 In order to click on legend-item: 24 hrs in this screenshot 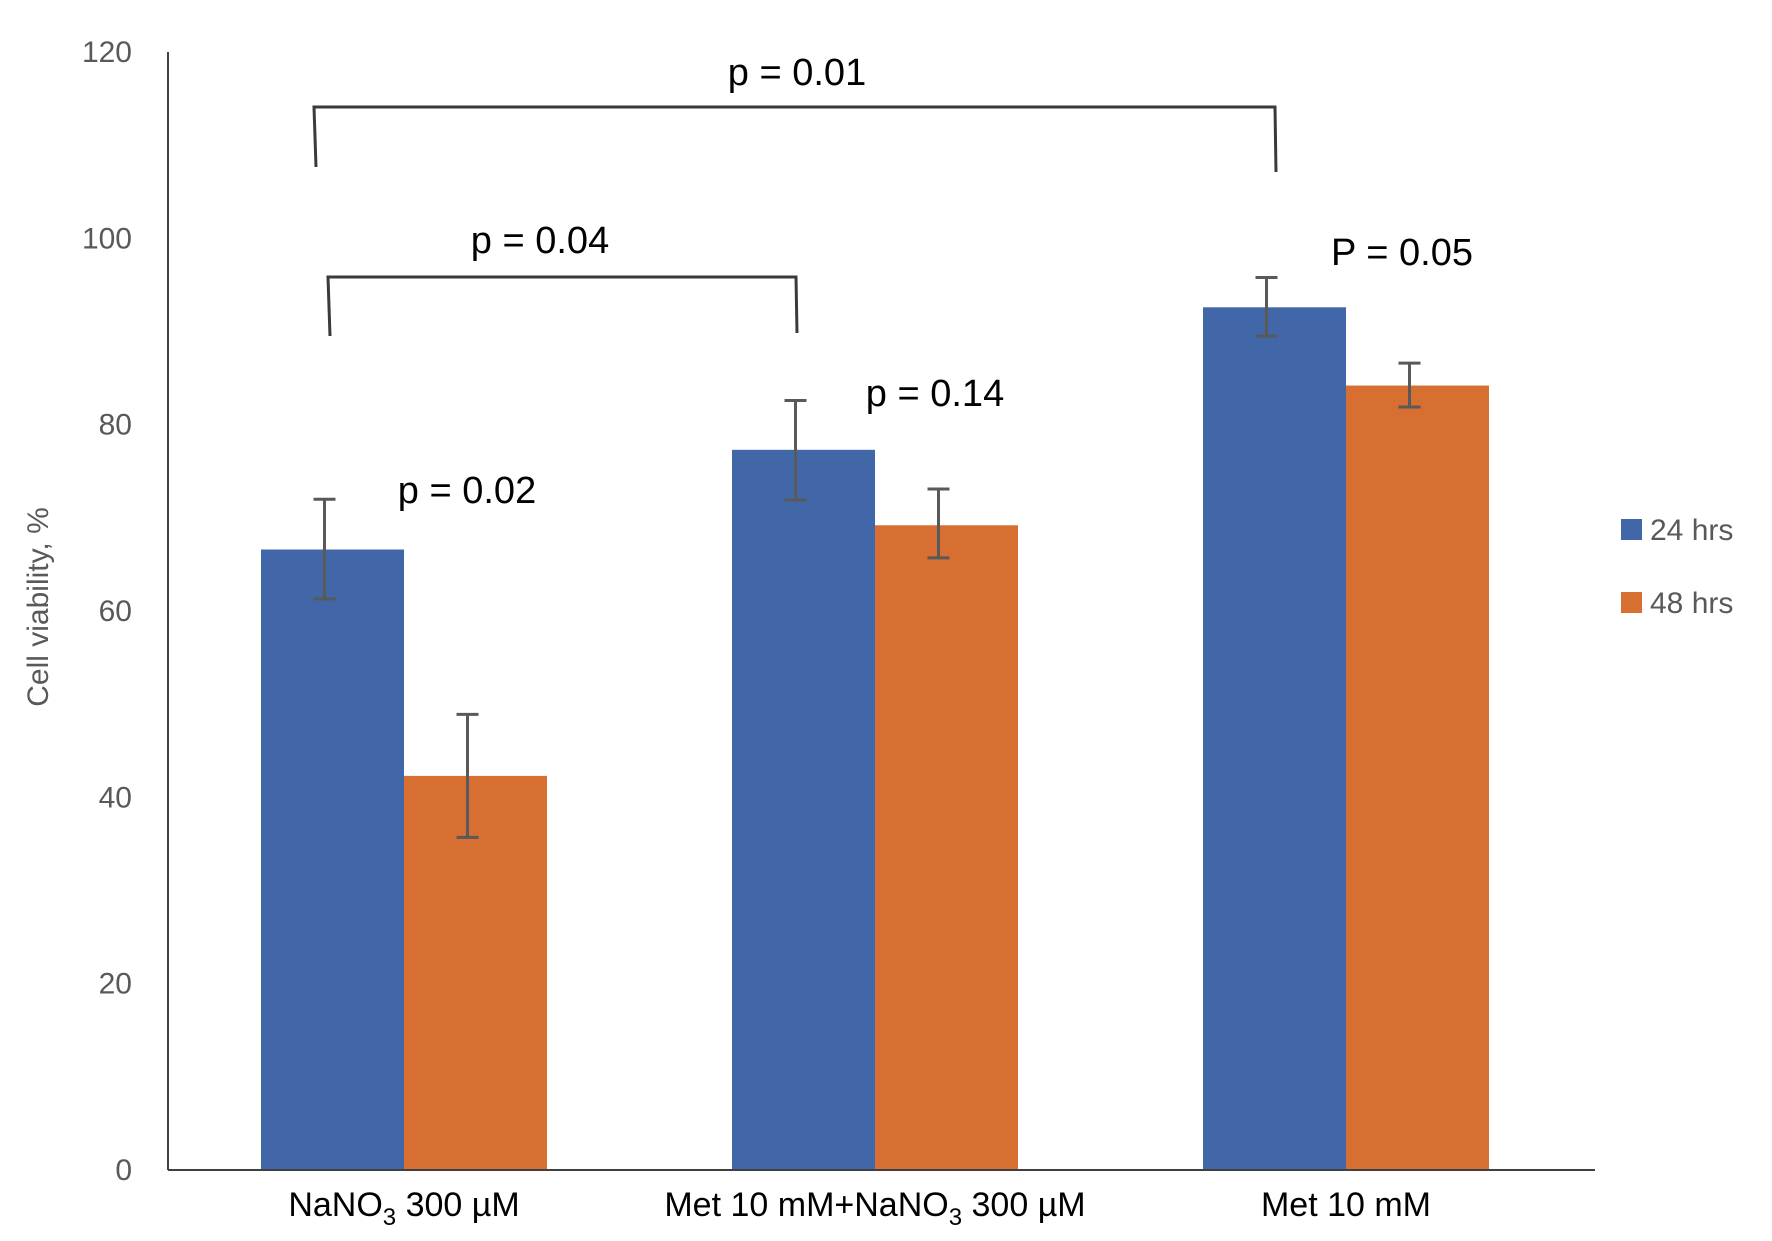, I will do `click(1677, 530)`.